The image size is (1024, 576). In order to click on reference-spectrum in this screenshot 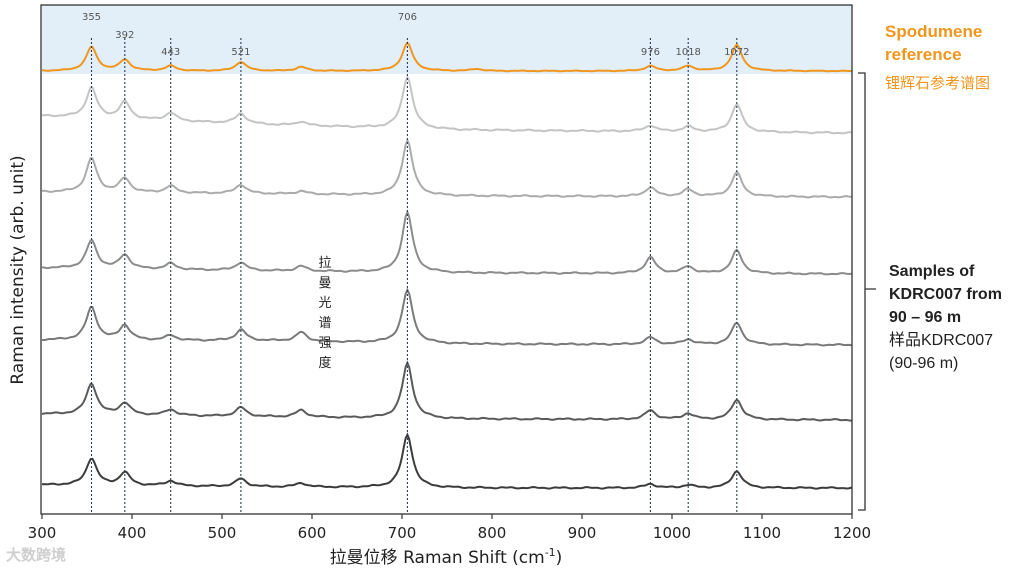, I will do `click(446, 57)`.